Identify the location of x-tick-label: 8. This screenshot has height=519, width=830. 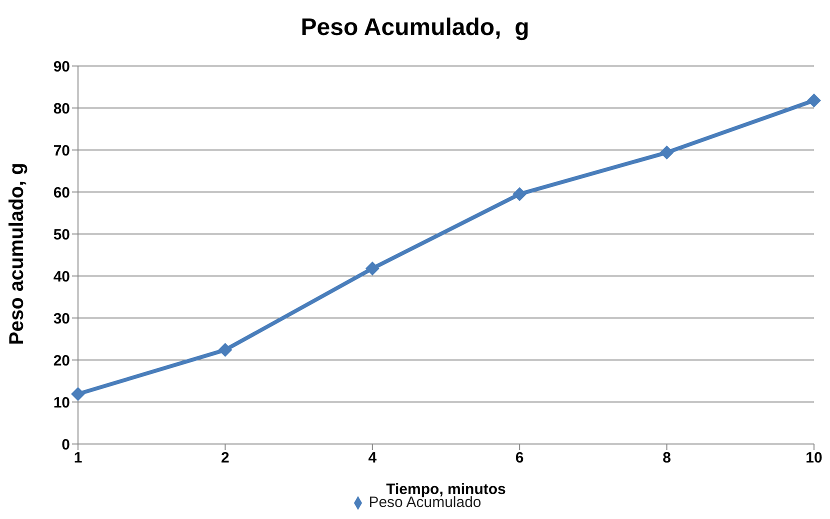
(666, 458).